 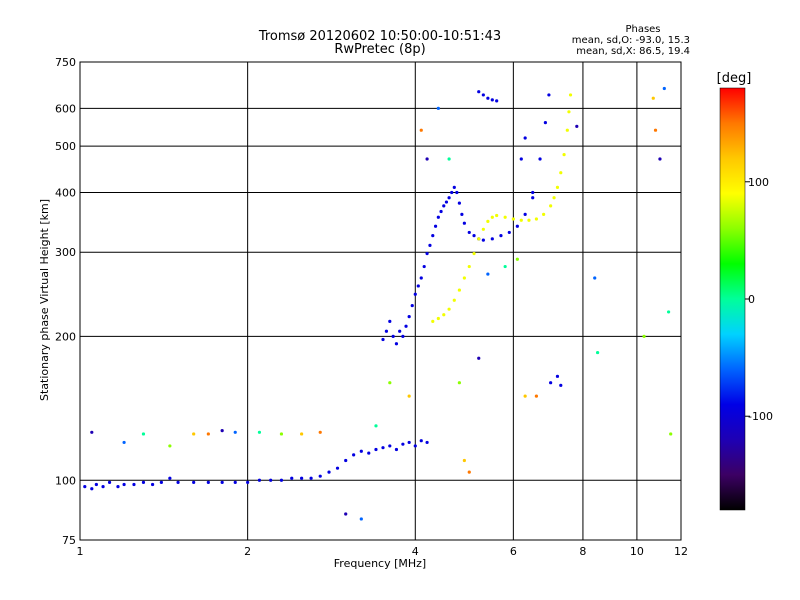 I want to click on x-tick-label: 12, so click(x=681, y=551).